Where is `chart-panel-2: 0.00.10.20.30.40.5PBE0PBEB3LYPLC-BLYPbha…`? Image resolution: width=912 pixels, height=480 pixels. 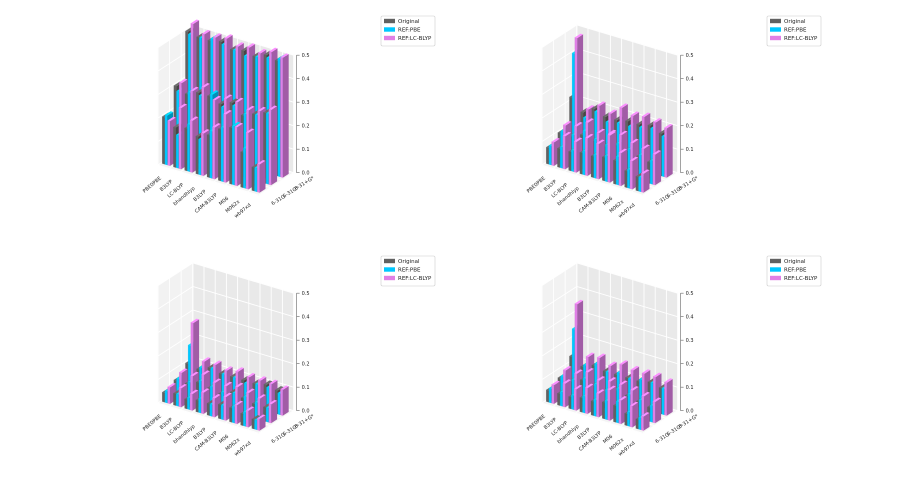 chart-panel-2: 0.00.10.20.30.40.5PBE0PBEB3LYPLC-BLYPbha… is located at coordinates (613, 122).